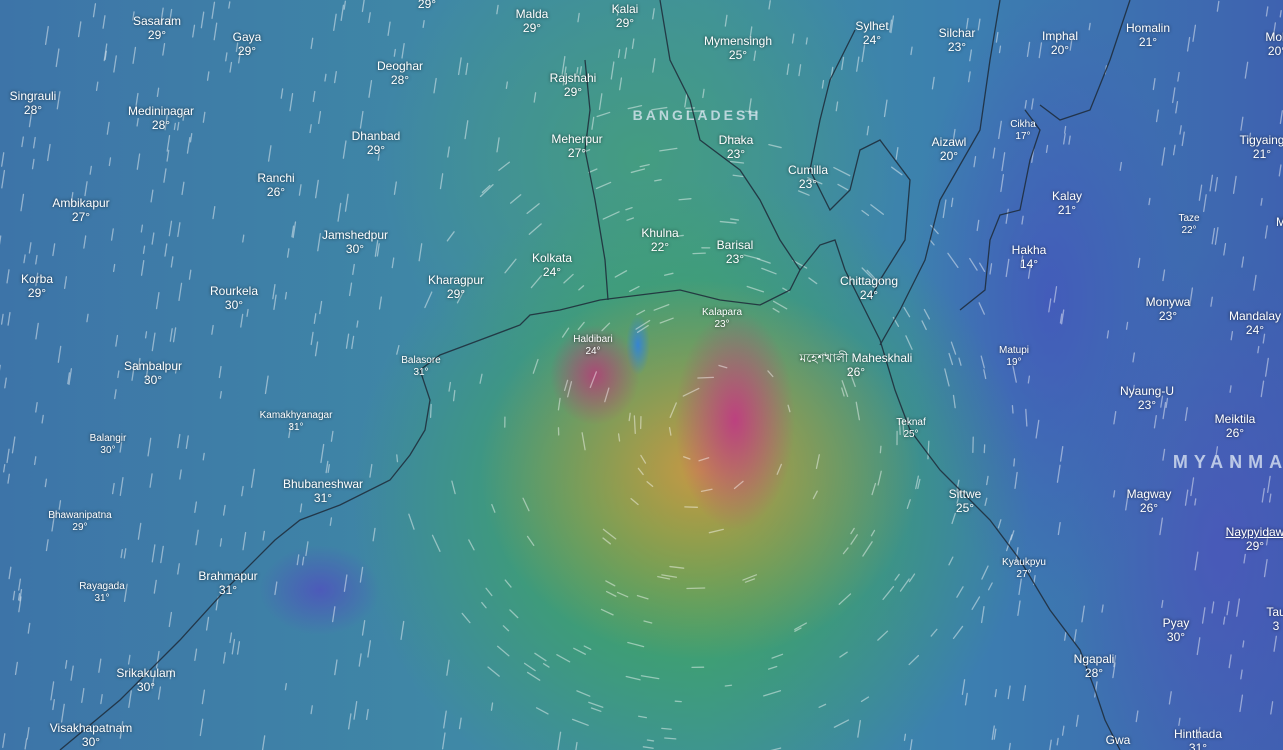  I want to click on city-label: Malda 29°, so click(532, 21).